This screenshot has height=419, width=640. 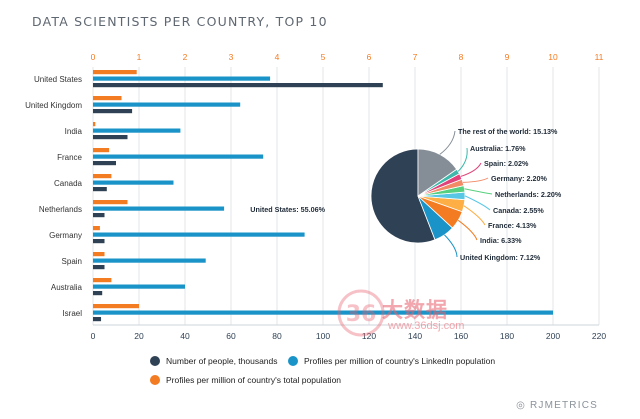 What do you see at coordinates (60, 209) in the screenshot?
I see `category-label: Netherlands` at bounding box center [60, 209].